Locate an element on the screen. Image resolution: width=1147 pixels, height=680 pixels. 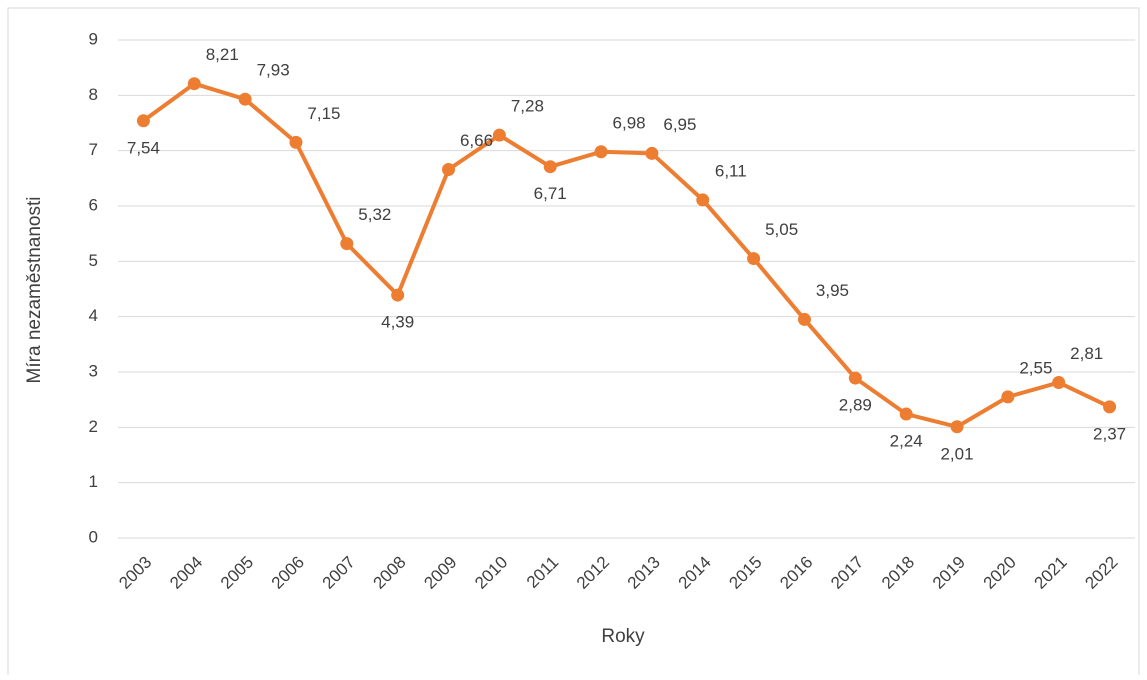
x-tick-label: 2012 is located at coordinates (593, 573).